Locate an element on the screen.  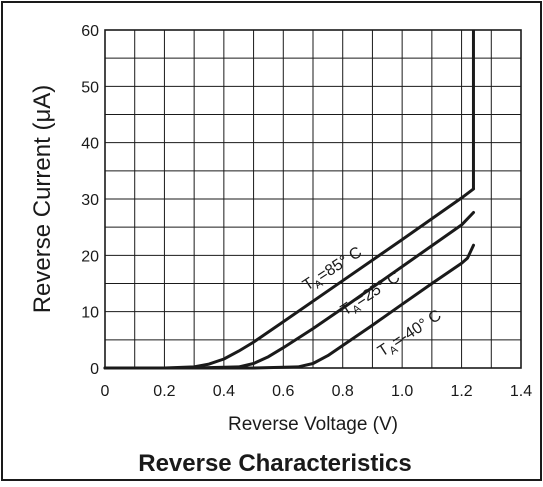
x-tick-label: 1.0 is located at coordinates (402, 391).